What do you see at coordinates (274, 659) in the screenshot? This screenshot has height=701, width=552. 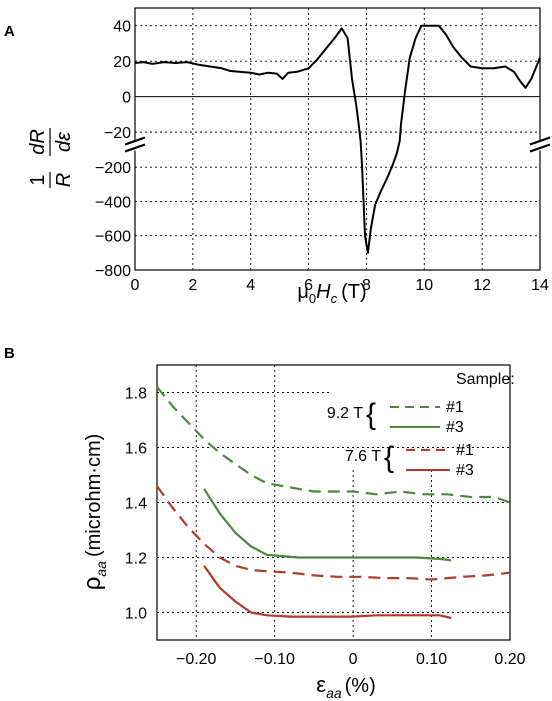 I see `panel-b-x-tick: −0.10` at bounding box center [274, 659].